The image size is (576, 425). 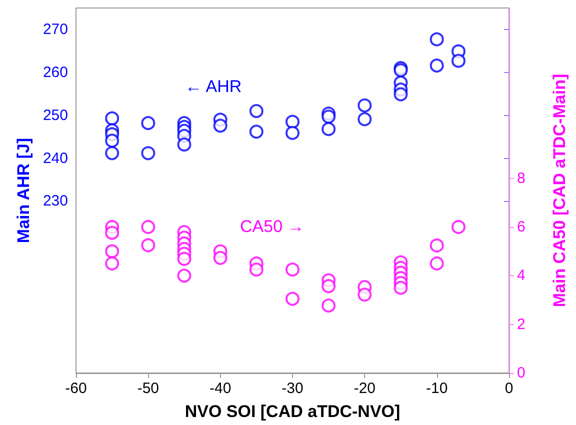 I want to click on y2-tick-label: 0, so click(x=521, y=373).